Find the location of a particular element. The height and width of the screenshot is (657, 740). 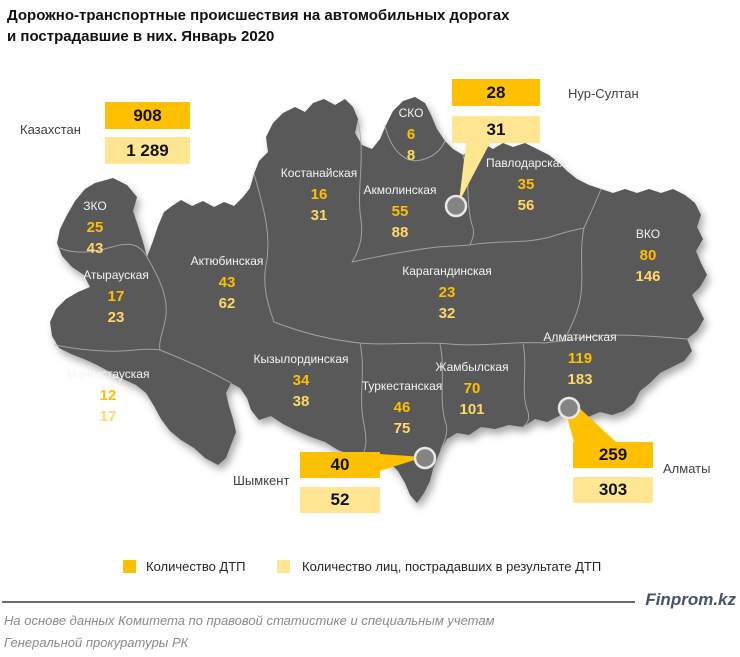

region-dtp-value: 23 is located at coordinates (447, 292).